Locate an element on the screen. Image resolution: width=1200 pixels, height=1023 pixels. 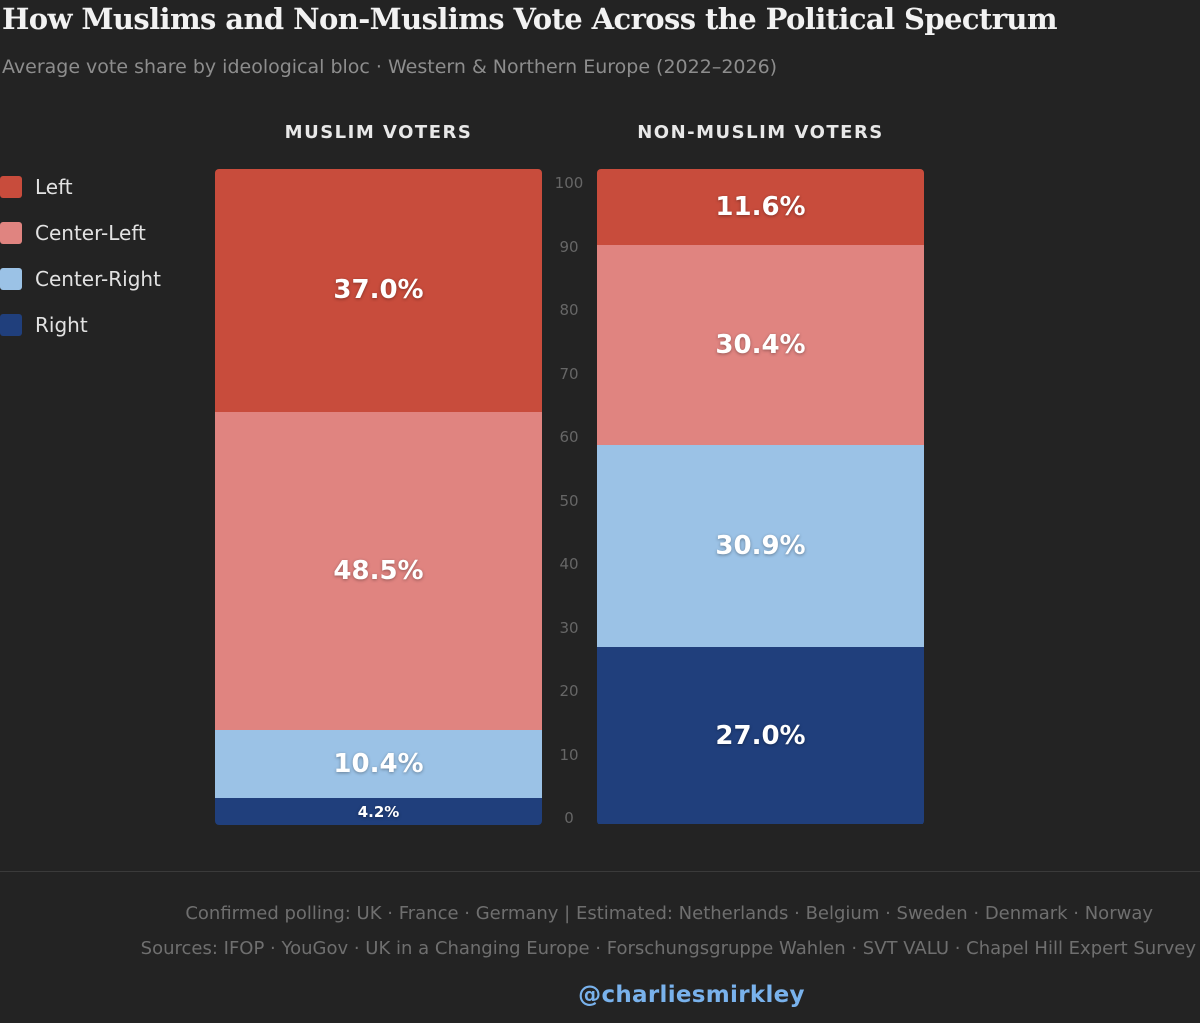
data-label-center-right-1: 30.9% is located at coordinates (760, 545).